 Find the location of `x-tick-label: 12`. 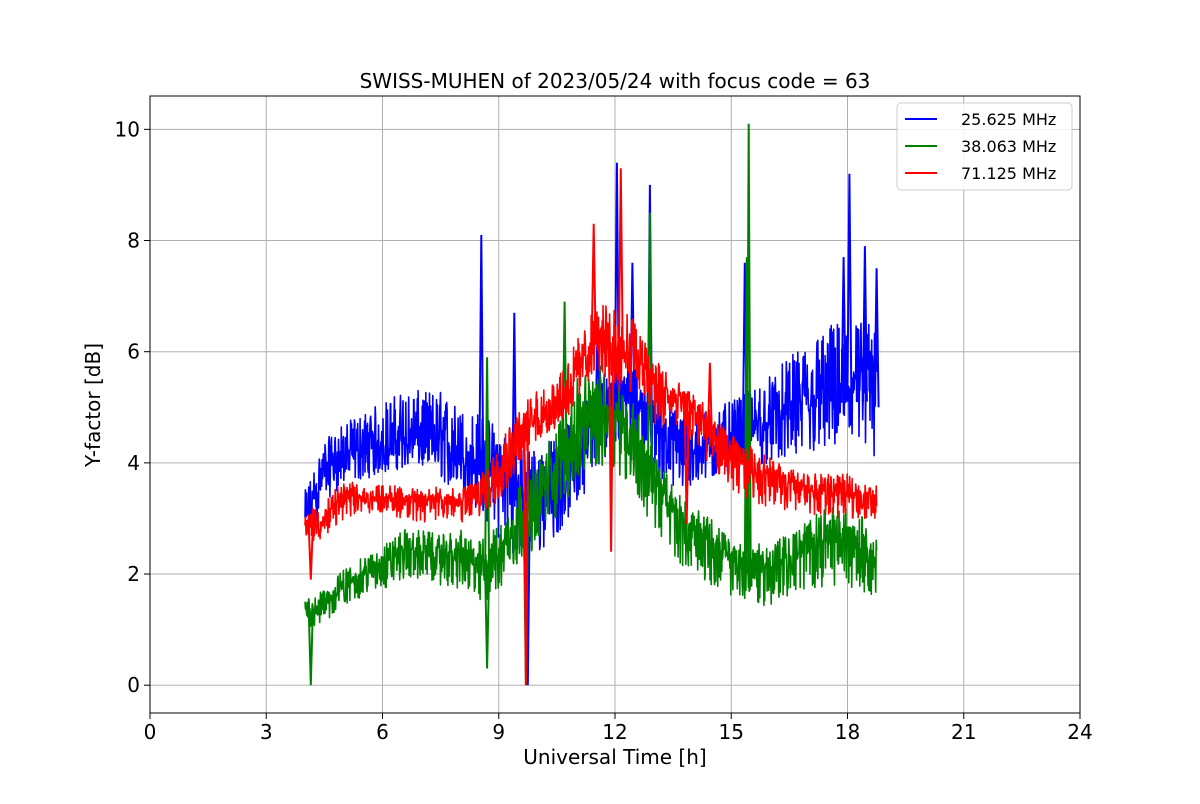

x-tick-label: 12 is located at coordinates (614, 732).